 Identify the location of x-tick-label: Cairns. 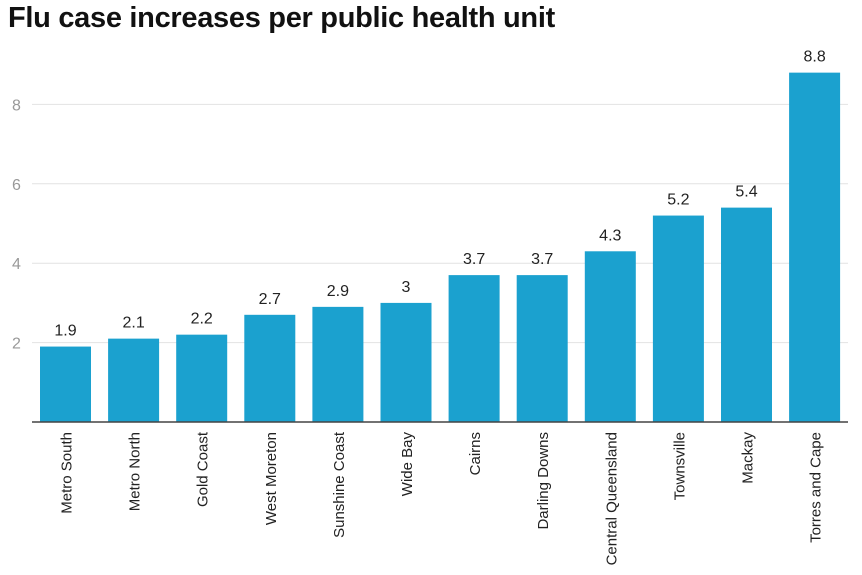
(475, 453).